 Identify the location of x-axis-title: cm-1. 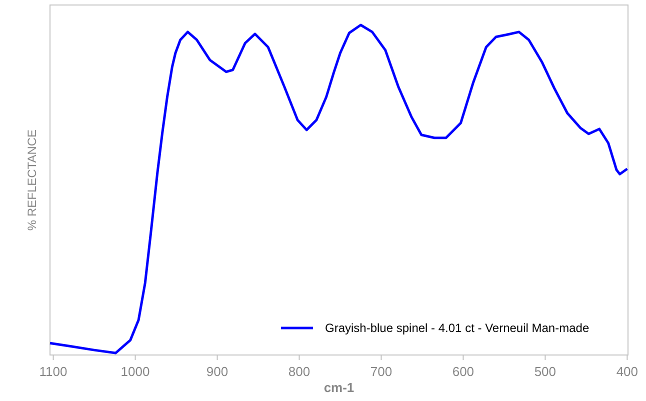
(339, 387).